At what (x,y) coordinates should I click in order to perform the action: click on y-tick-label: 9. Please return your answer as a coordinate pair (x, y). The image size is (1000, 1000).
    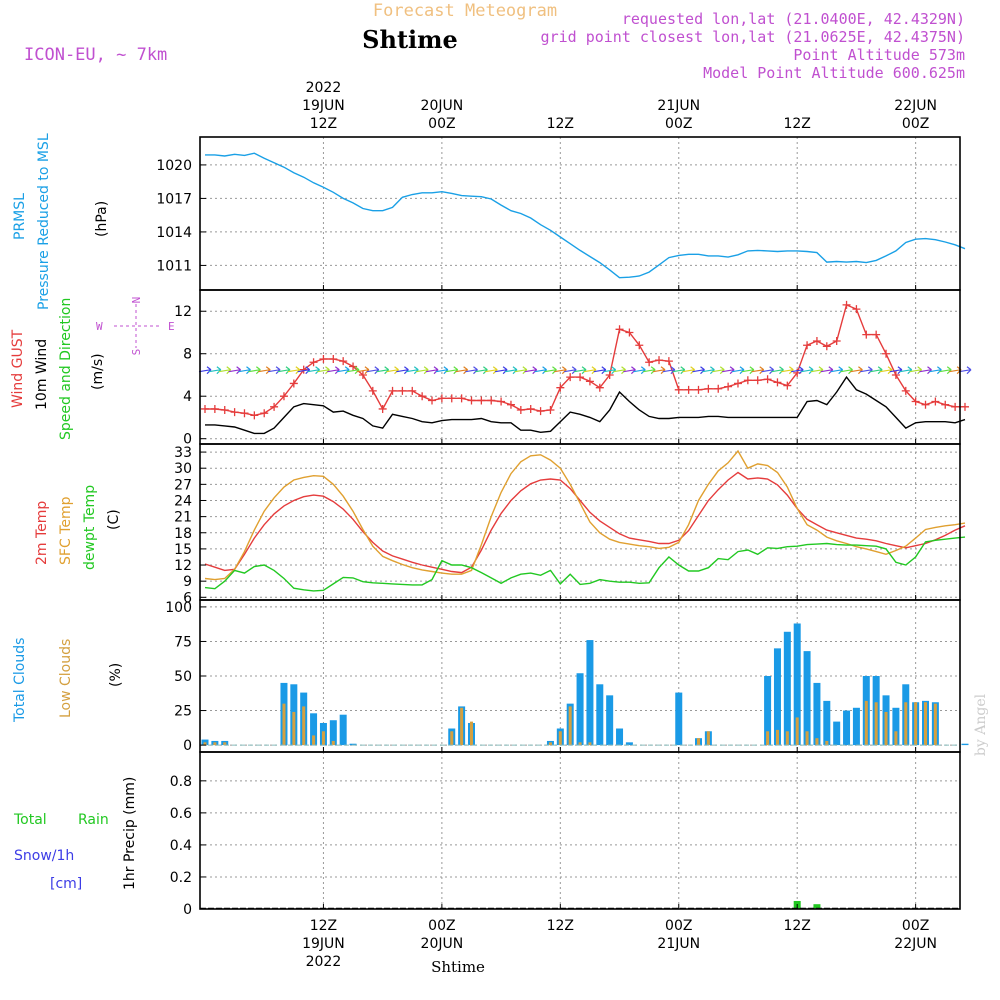
    Looking at the image, I should click on (187, 582).